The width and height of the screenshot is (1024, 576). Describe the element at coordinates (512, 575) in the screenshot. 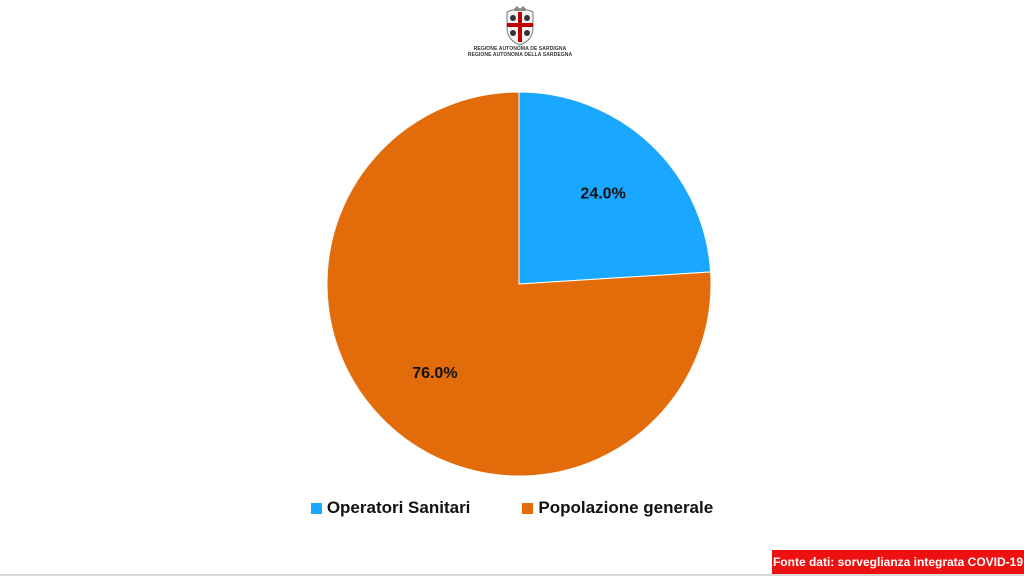

I see `bottom-divider` at that location.